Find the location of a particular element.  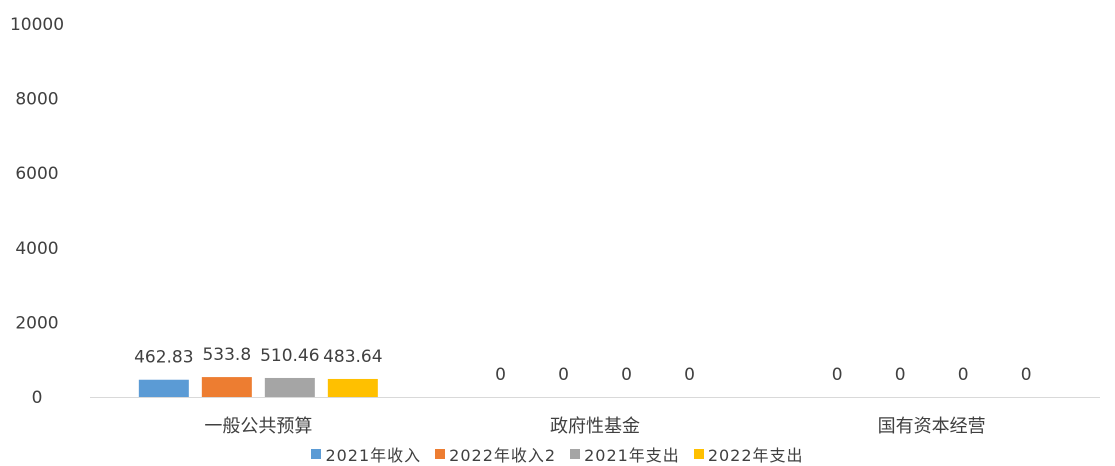

y-tick-label: 2000 is located at coordinates (36, 323).